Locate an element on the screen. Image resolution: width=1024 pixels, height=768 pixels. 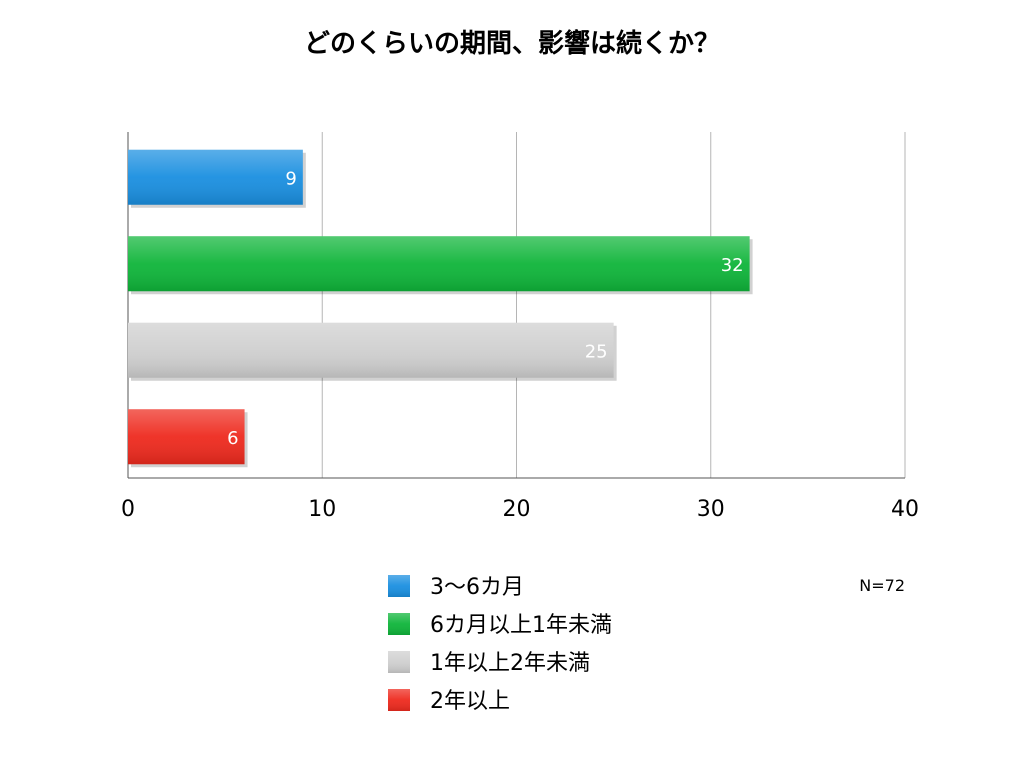
bar-value-label: 9 is located at coordinates (290, 178).